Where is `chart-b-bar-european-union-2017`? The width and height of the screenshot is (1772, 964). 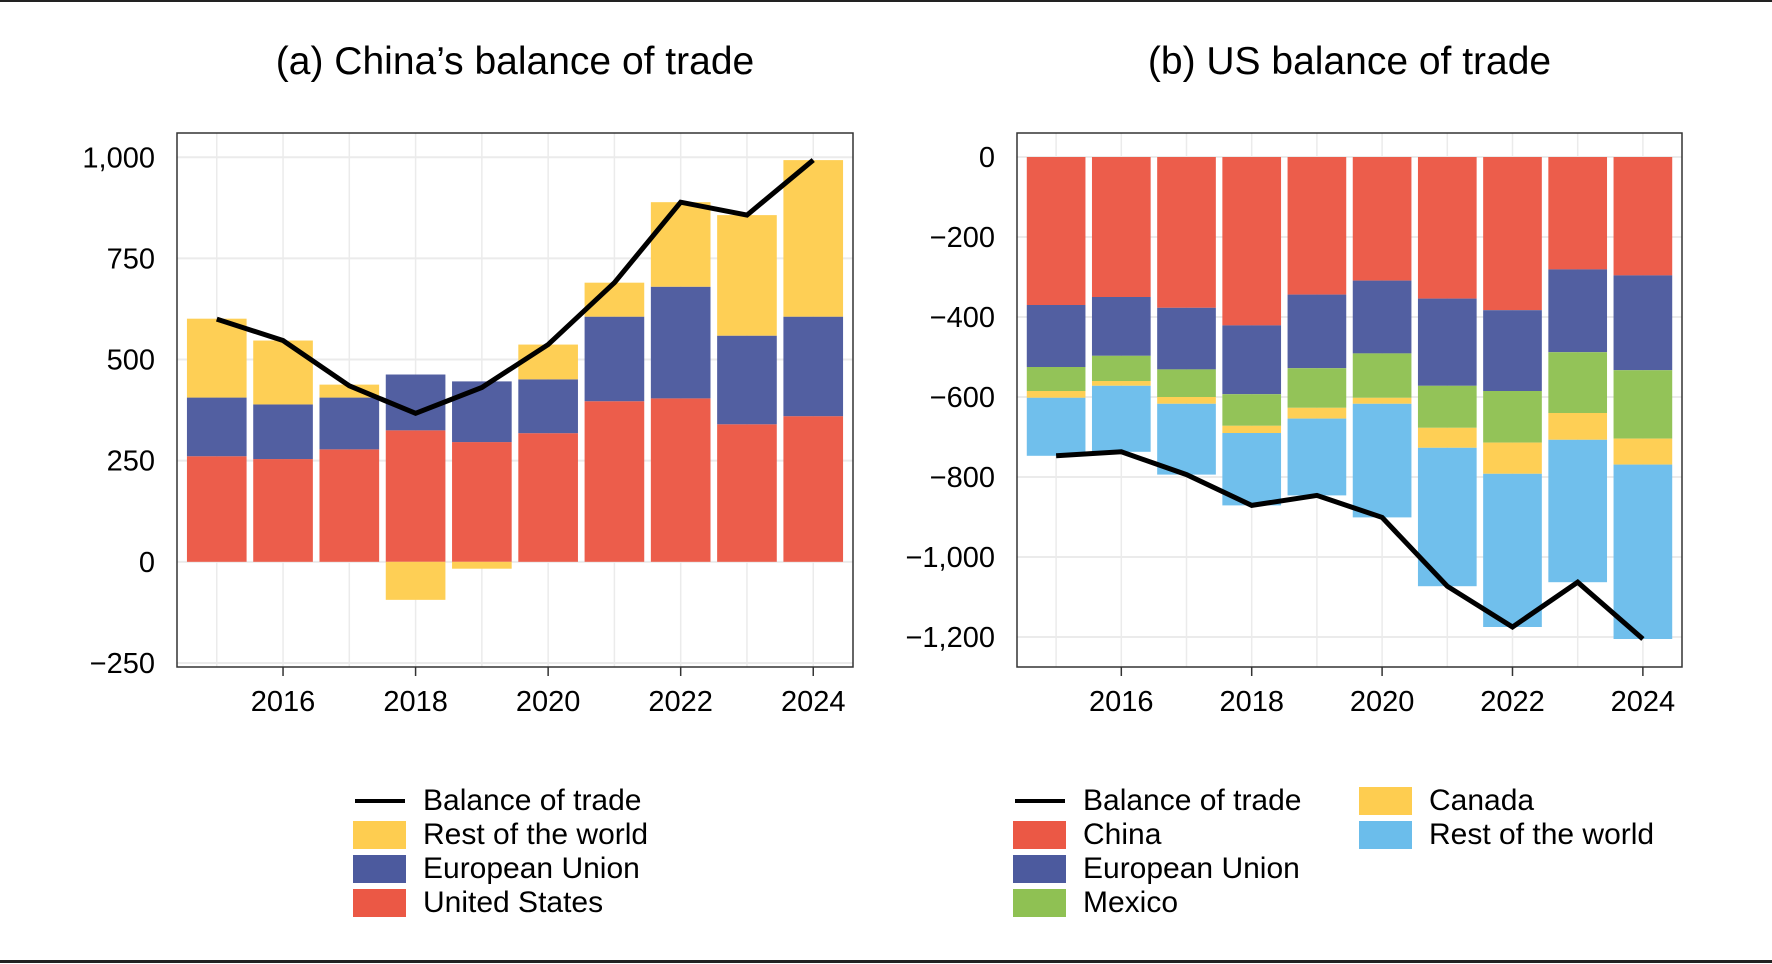 chart-b-bar-european-union-2017 is located at coordinates (1186, 338).